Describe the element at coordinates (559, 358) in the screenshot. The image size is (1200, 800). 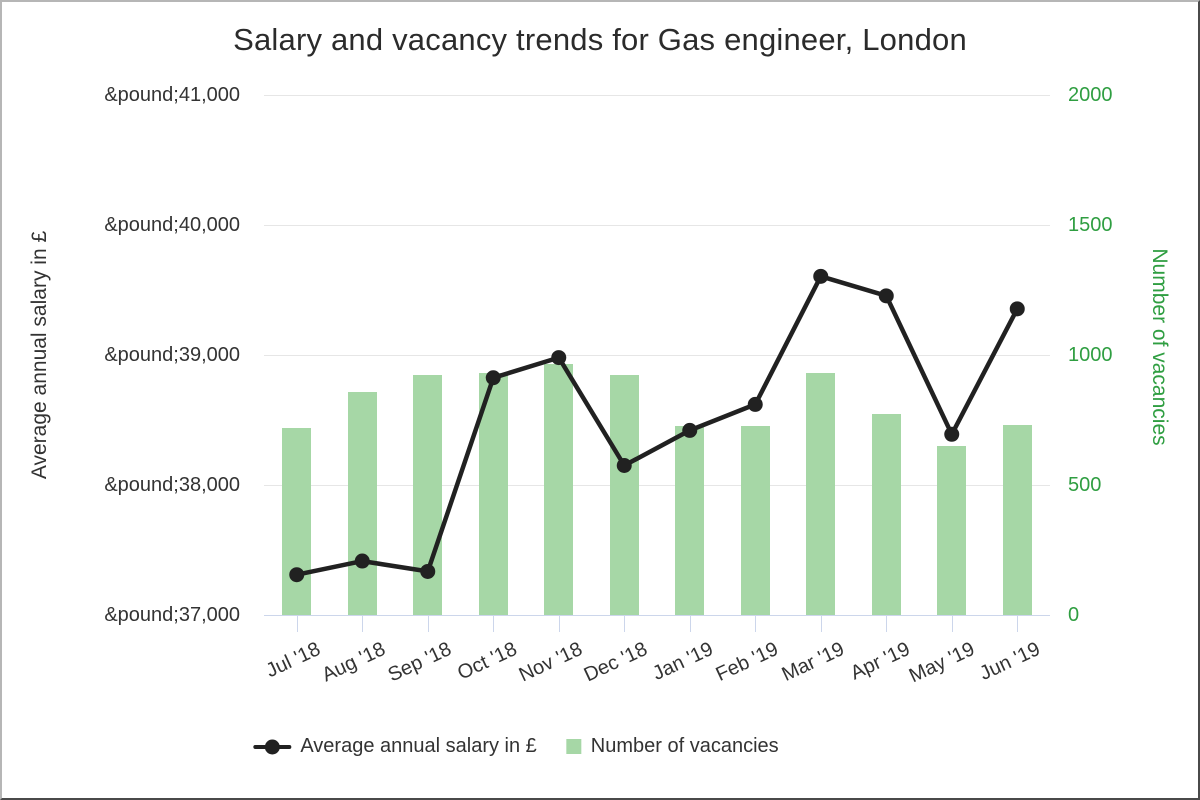
I see `salary-point: Nov '18: 38980` at that location.